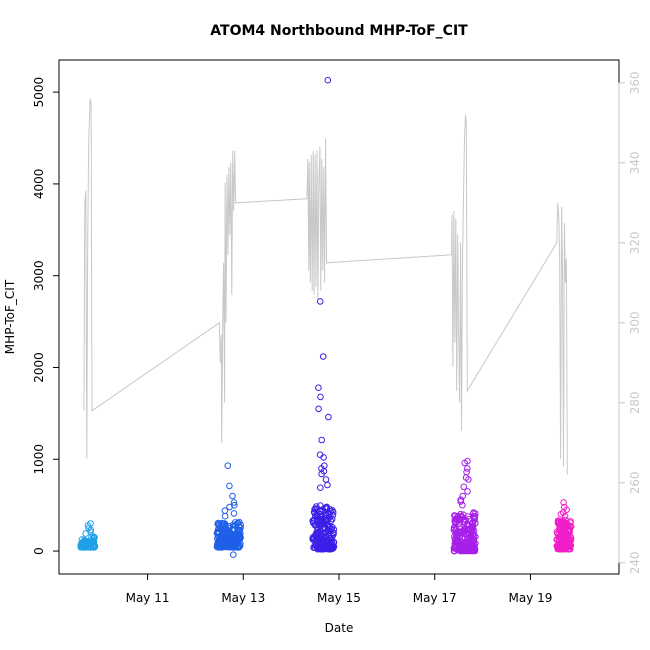 The height and width of the screenshot is (650, 650). I want to click on x-tick-label: May 13, so click(243, 598).